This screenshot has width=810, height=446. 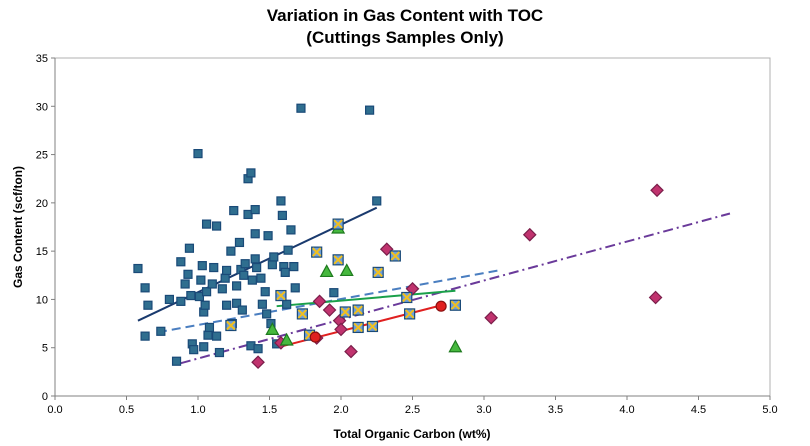 I want to click on y-tick-label: 15, so click(x=42, y=252).